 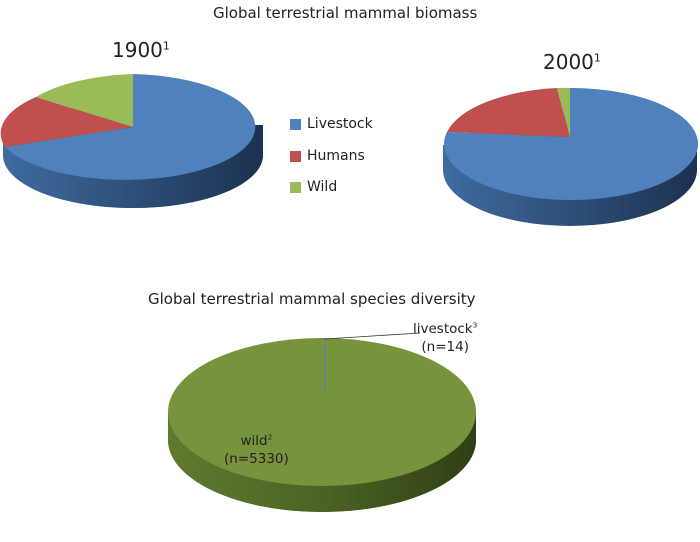 What do you see at coordinates (571, 156) in the screenshot?
I see `pie-2000` at bounding box center [571, 156].